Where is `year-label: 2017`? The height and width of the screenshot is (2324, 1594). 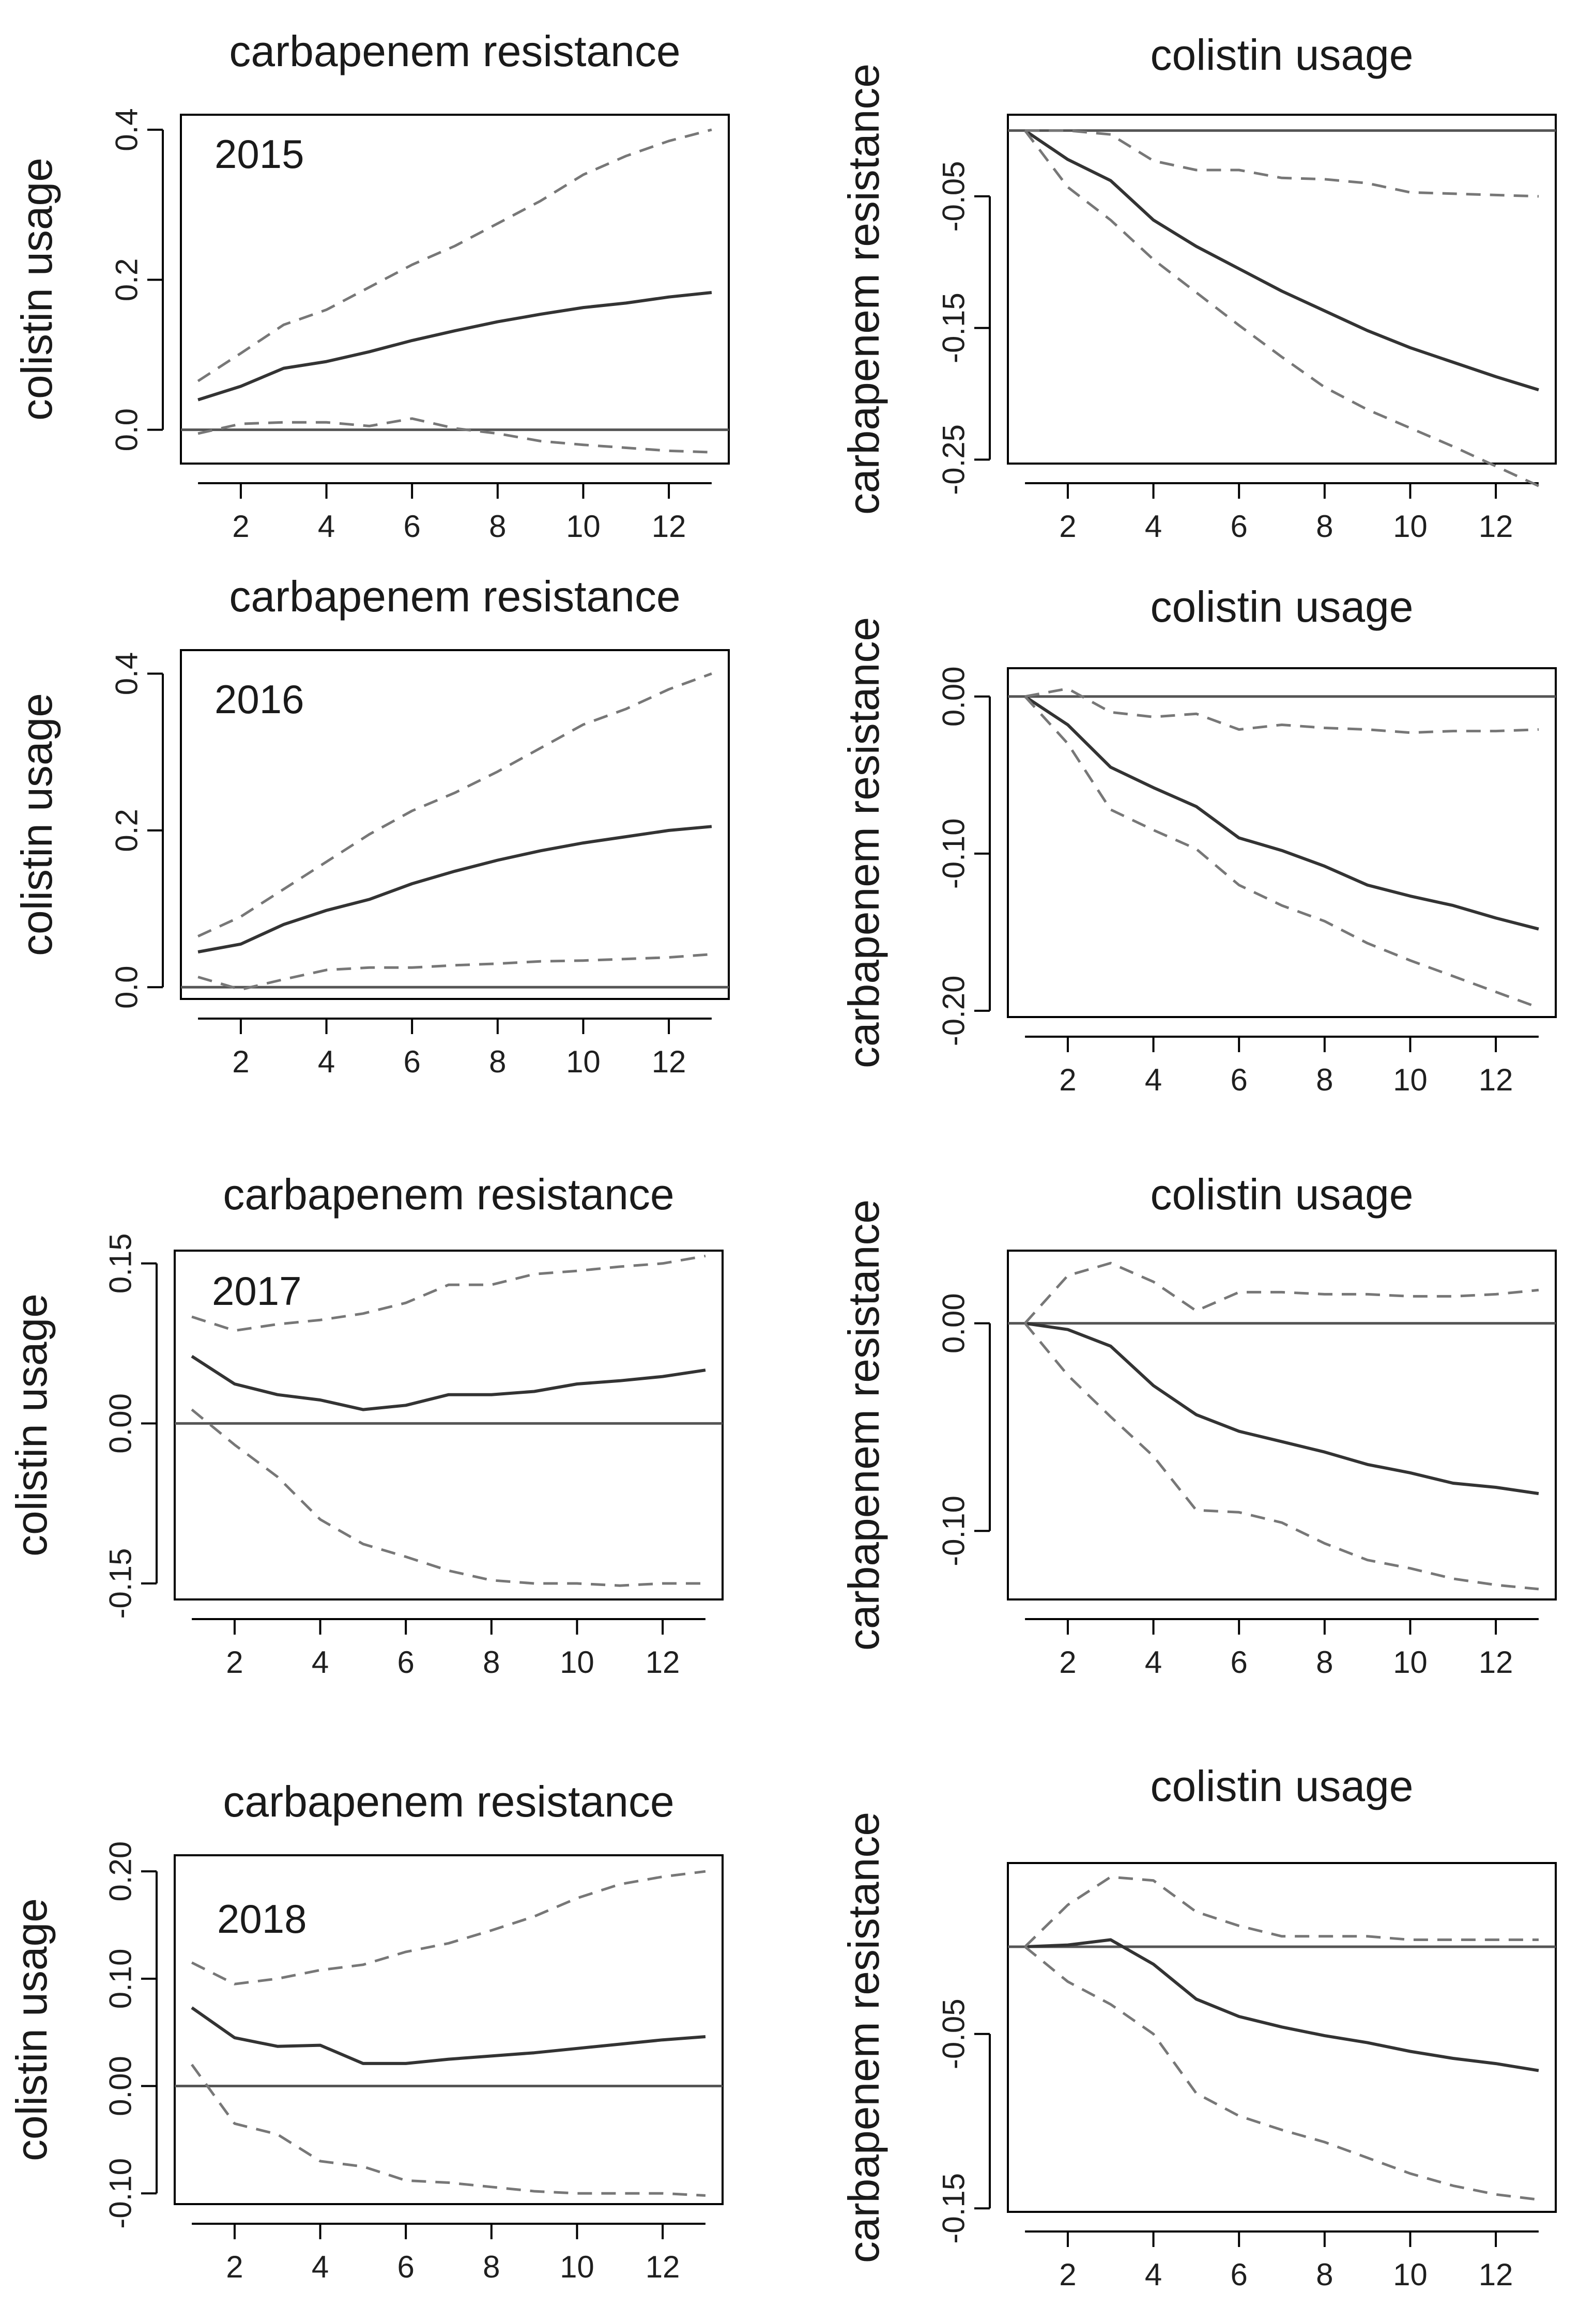
year-label: 2017 is located at coordinates (257, 1291).